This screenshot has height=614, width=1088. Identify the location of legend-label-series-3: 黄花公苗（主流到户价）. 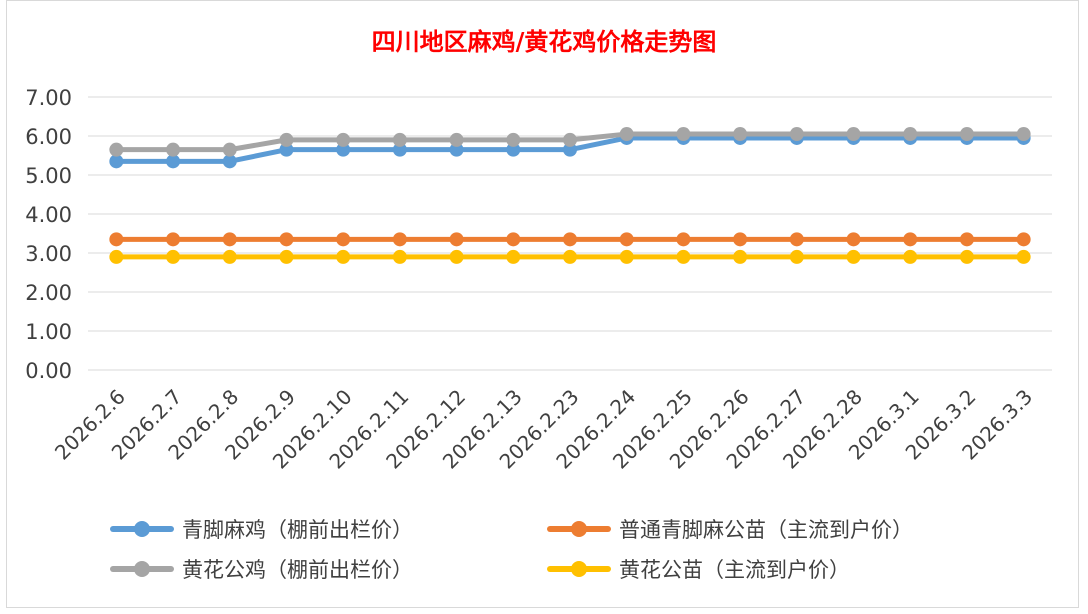
(734, 570).